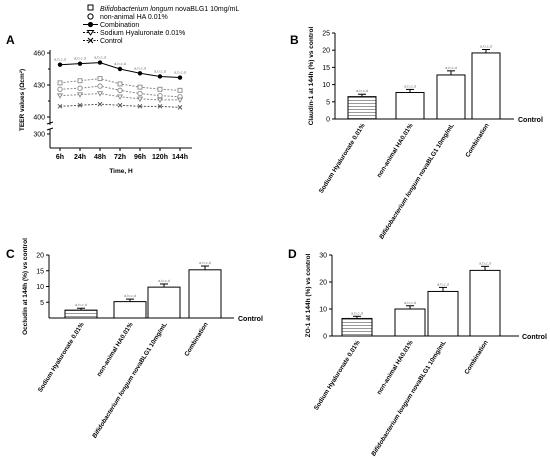 This screenshot has height=460, width=550. What do you see at coordinates (22, 100) in the screenshot?
I see `y-axis-title: TEER values (Ωcm²)` at bounding box center [22, 100].